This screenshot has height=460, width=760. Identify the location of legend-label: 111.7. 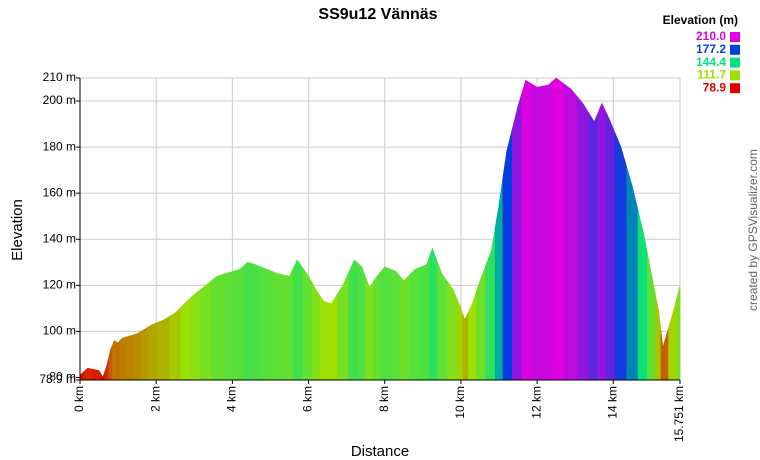
(711, 75).